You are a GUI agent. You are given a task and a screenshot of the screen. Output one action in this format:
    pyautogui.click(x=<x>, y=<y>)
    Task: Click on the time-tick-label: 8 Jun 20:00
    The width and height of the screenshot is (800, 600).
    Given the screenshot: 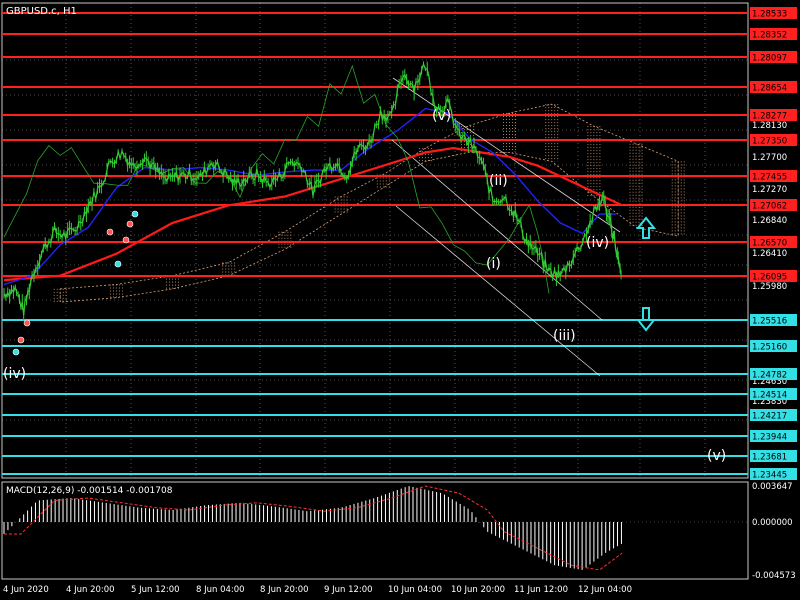 What is the action you would take?
    pyautogui.click(x=284, y=590)
    